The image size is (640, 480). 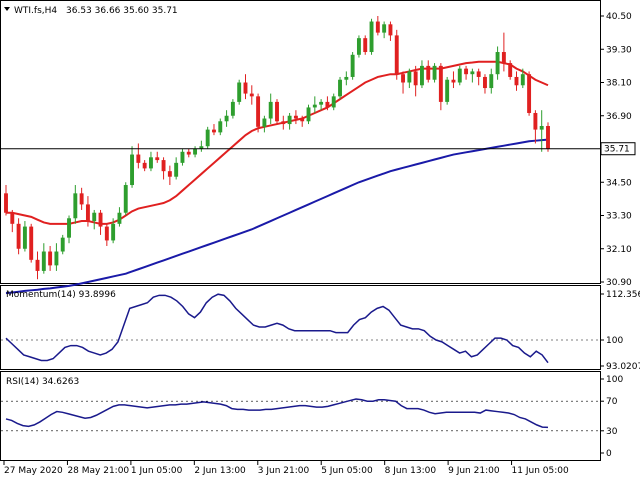 I want to click on symbol-label: WTI.fs,H4, so click(x=35, y=11).